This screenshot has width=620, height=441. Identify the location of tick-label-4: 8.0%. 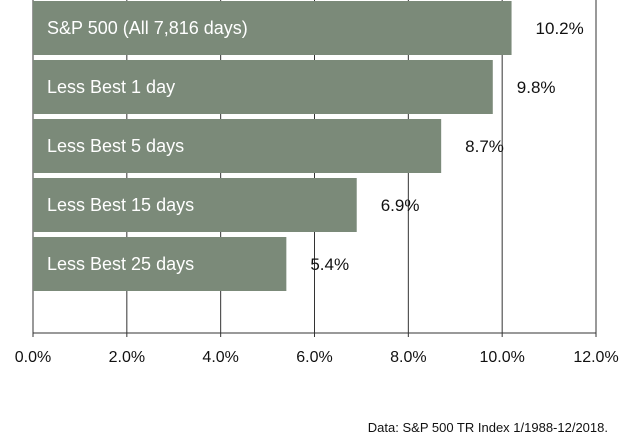
(408, 357).